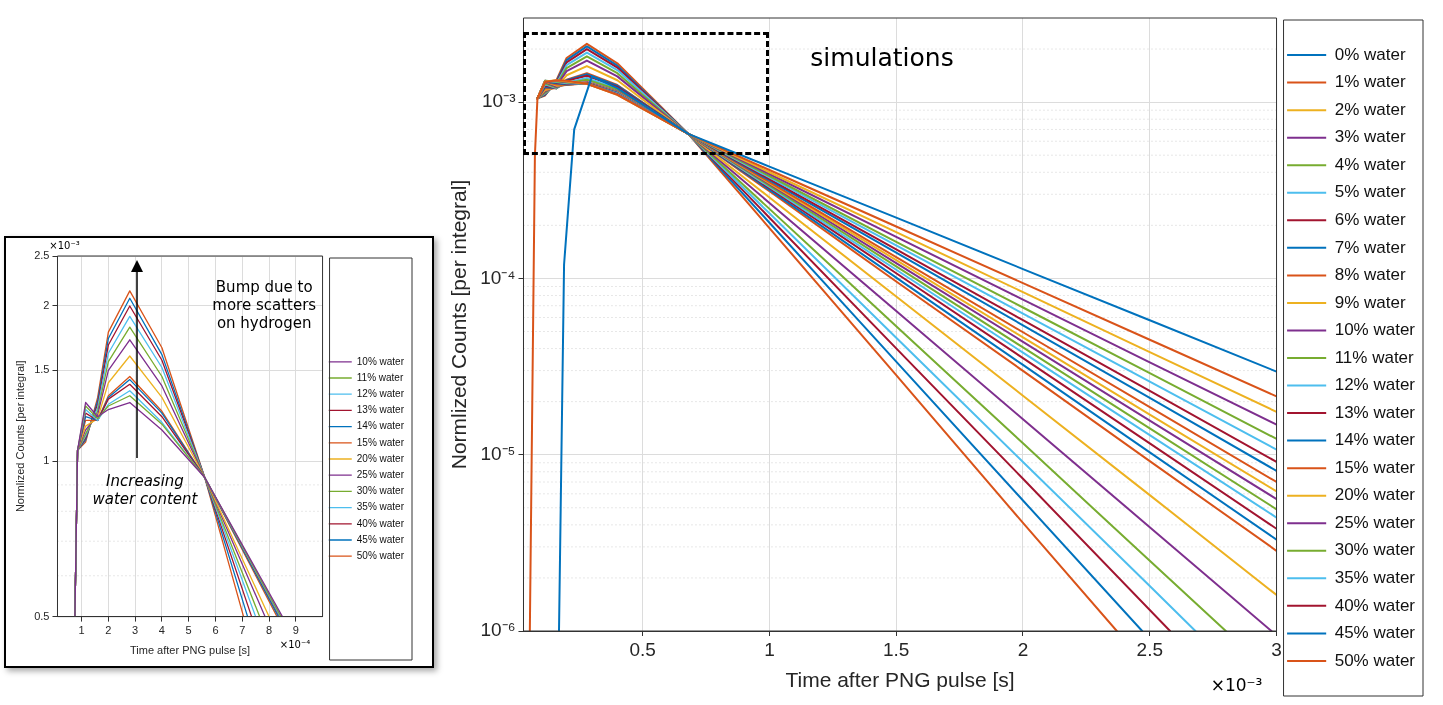 This screenshot has height=705, width=1443. I want to click on legend-label: 1% water, so click(1370, 82).